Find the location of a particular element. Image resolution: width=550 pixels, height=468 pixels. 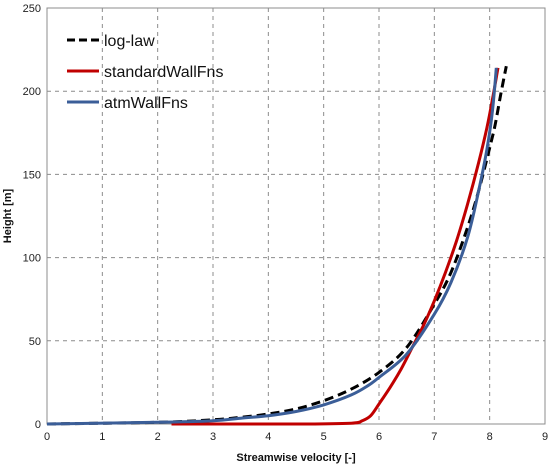

x-tick-label: 6 is located at coordinates (379, 437).